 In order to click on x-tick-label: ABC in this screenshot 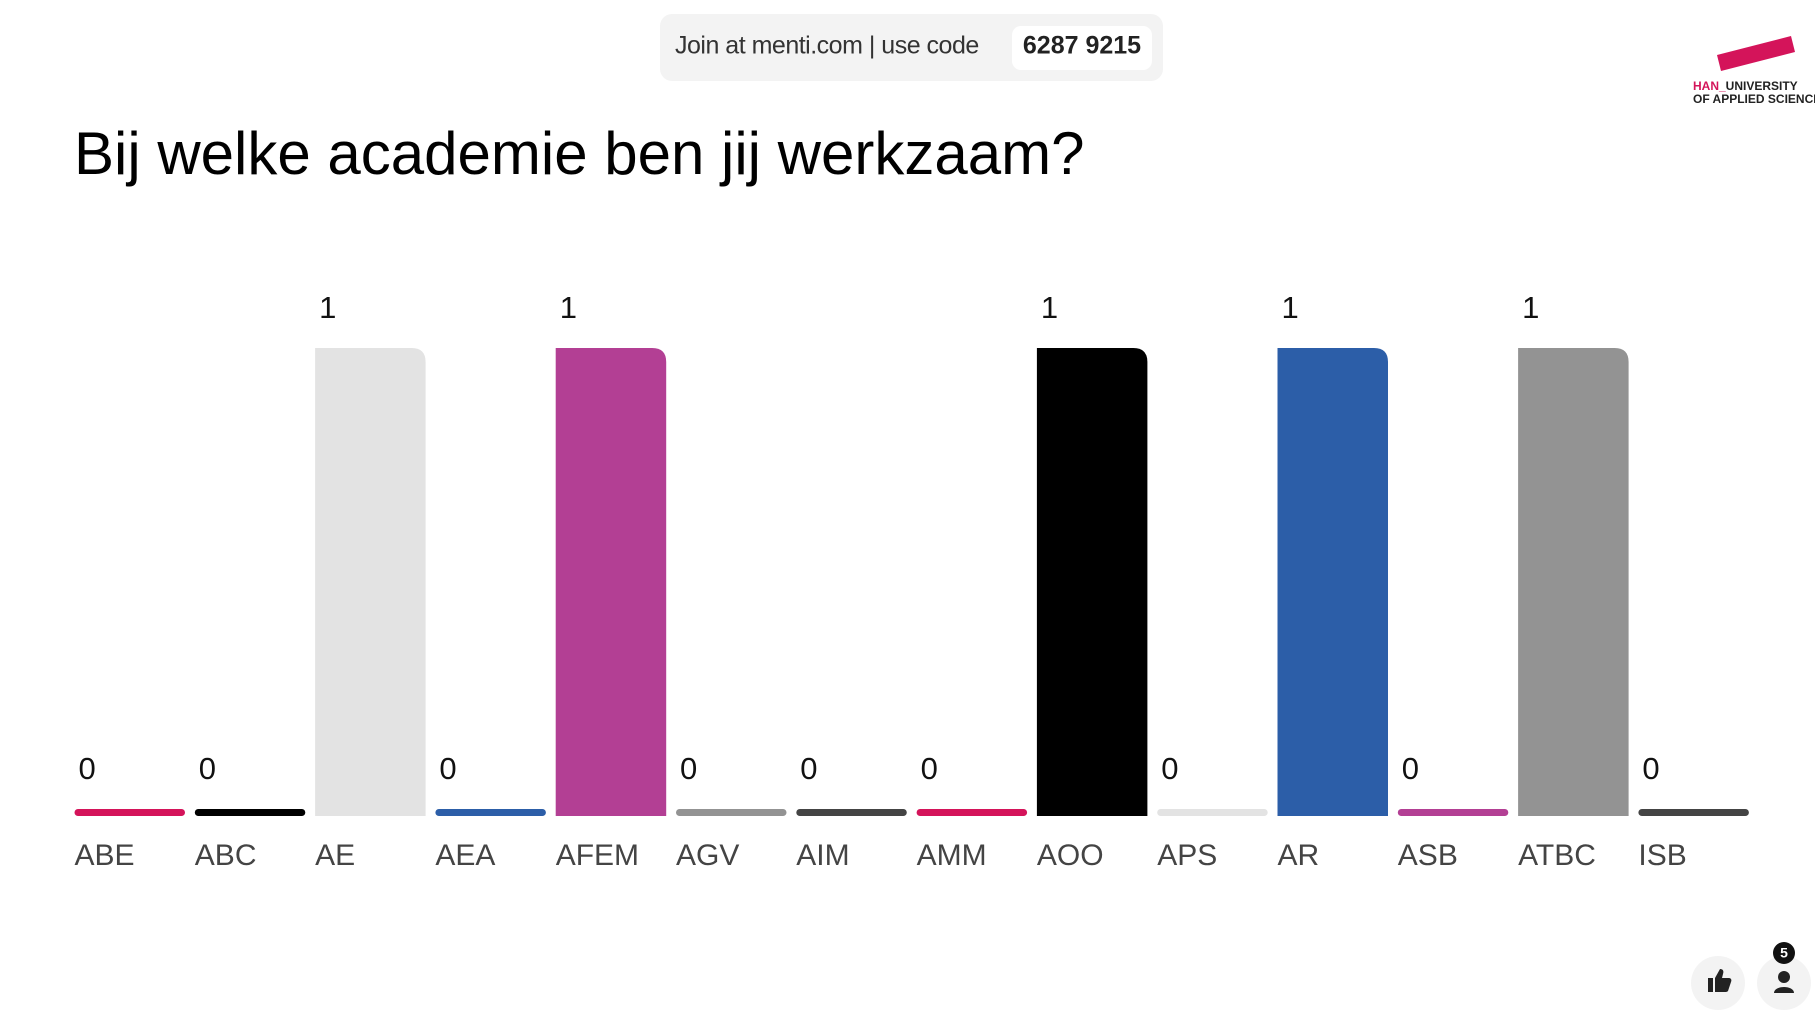, I will do `click(226, 855)`.